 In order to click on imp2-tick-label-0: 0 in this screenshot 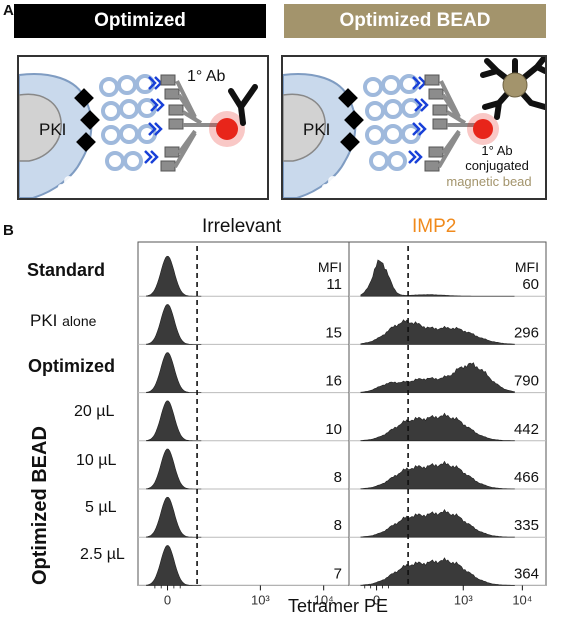, I will do `click(376, 599)`.